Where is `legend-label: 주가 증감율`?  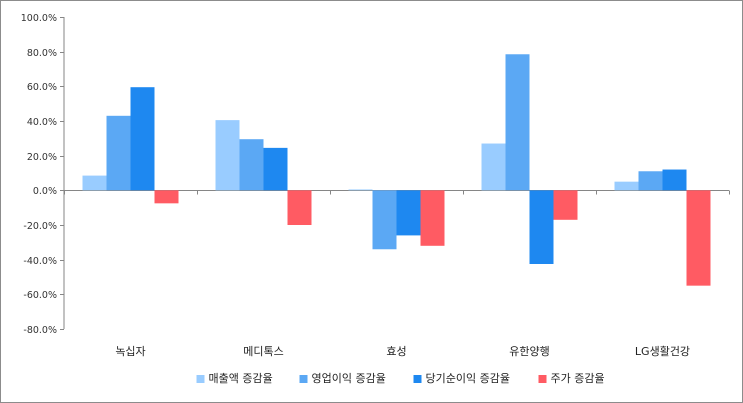 legend-label: 주가 증감율 is located at coordinates (578, 378).